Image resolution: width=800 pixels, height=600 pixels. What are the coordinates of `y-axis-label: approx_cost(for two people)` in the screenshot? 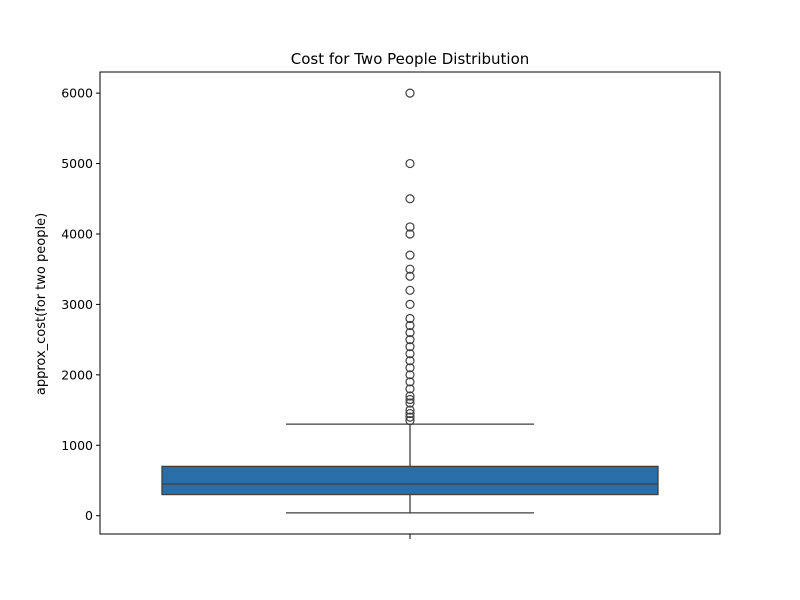 It's located at (41, 304).